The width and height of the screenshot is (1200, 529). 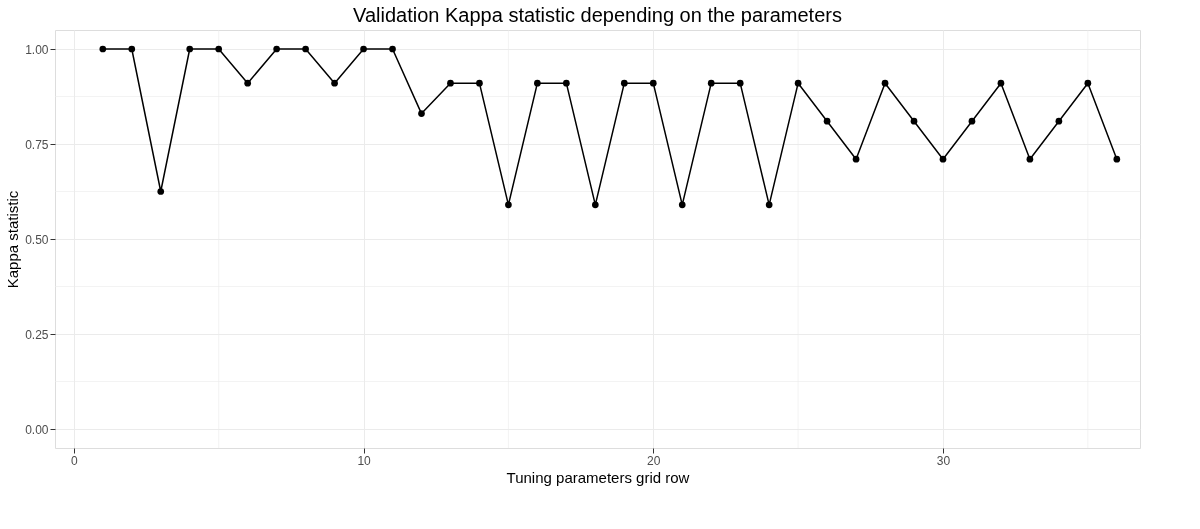 I want to click on x-axis-title: Tuning parameters grid row, so click(x=598, y=477).